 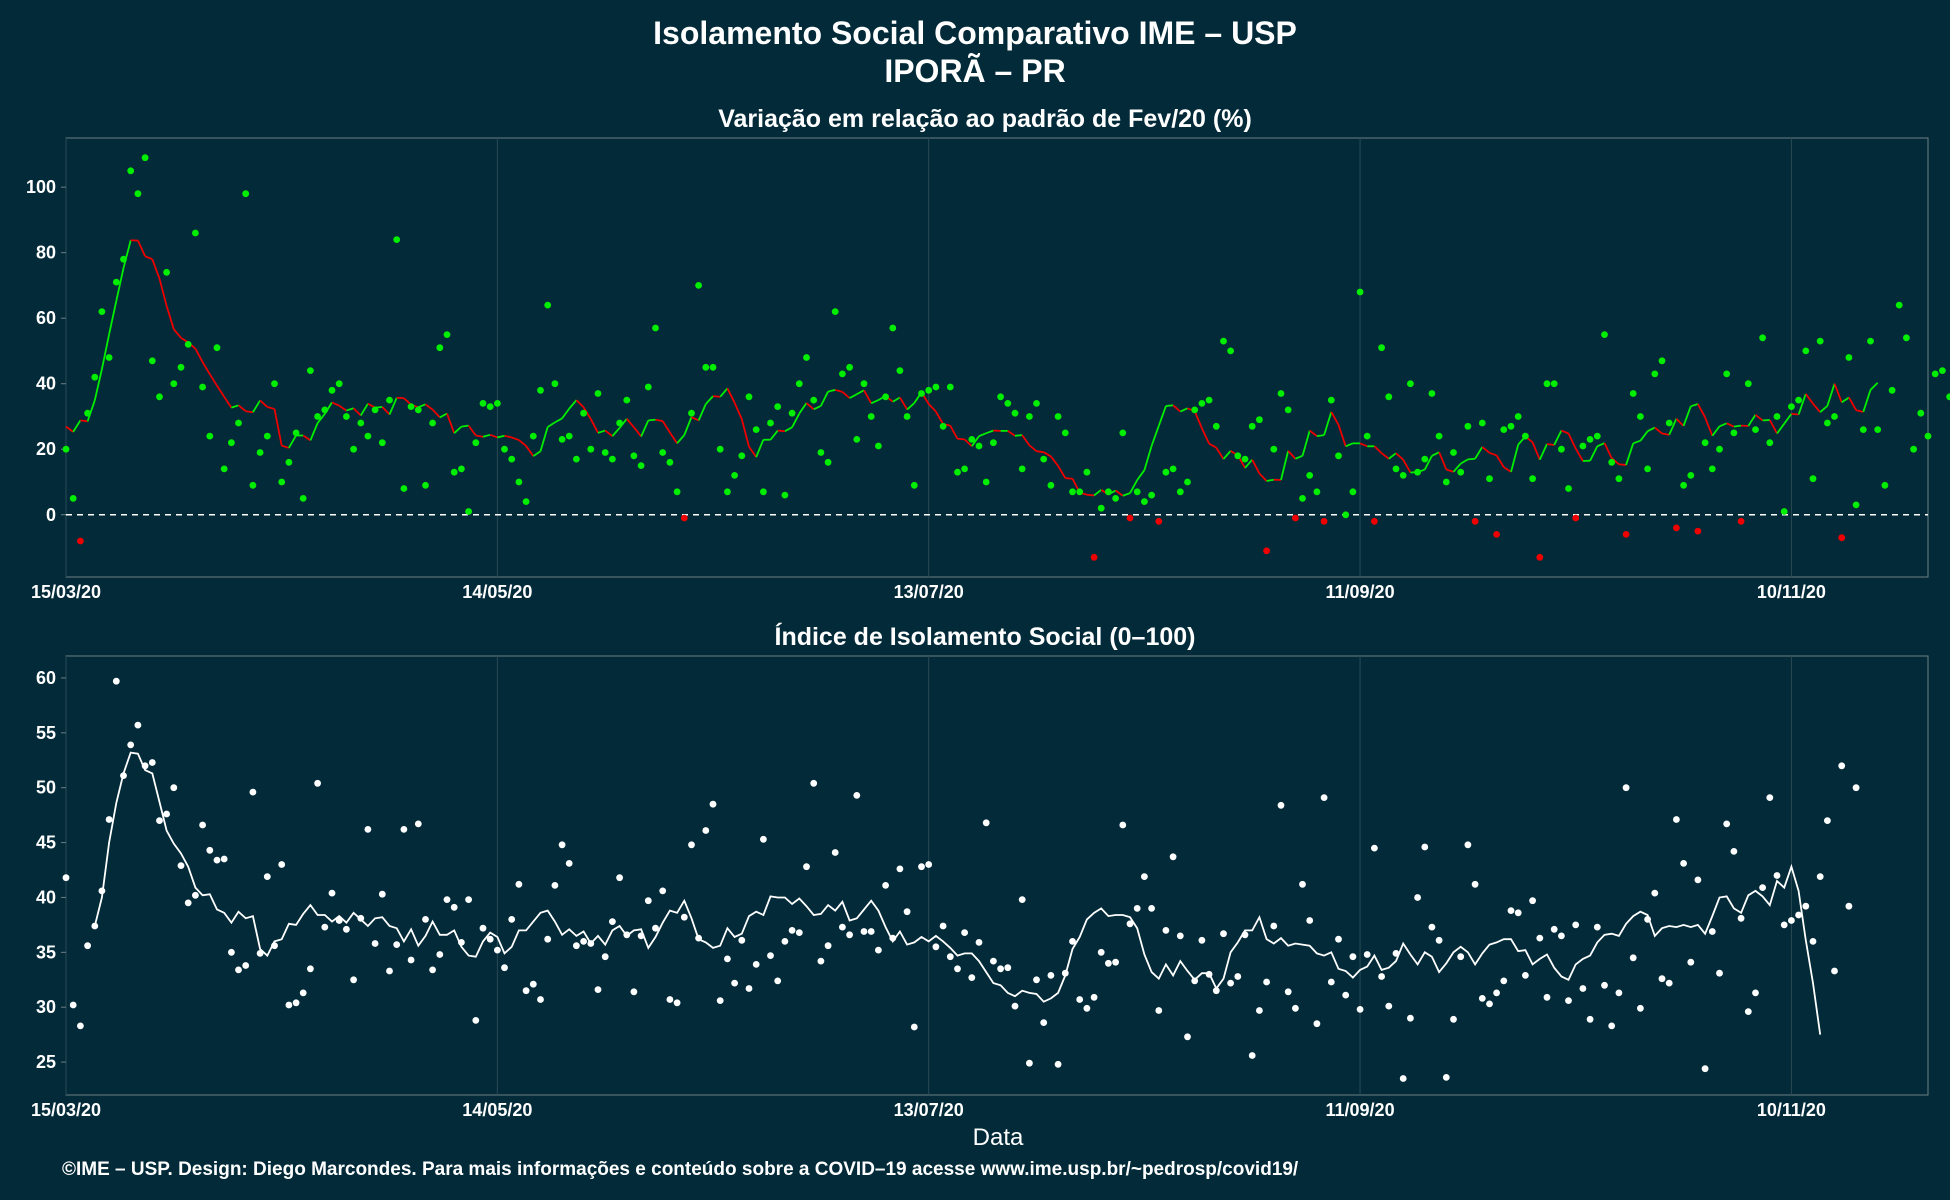 What do you see at coordinates (929, 1110) in the screenshot?
I see `index-x-tick-label: 13/07/20` at bounding box center [929, 1110].